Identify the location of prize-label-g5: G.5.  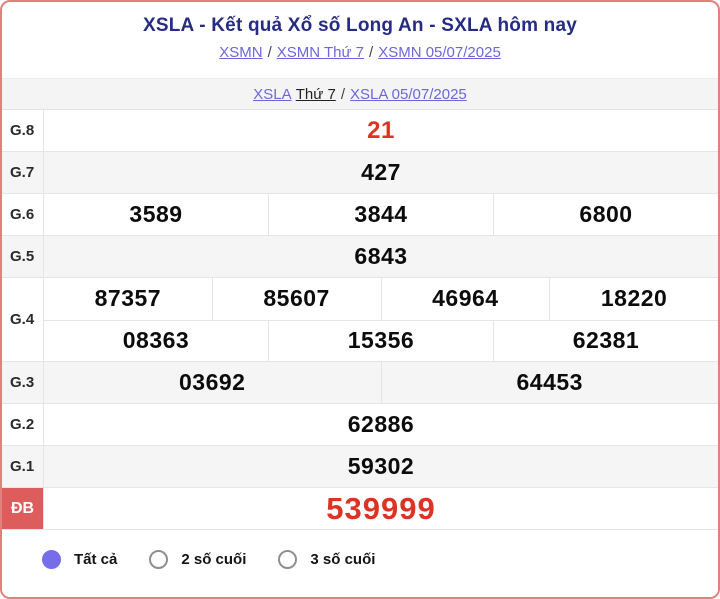
(23, 256).